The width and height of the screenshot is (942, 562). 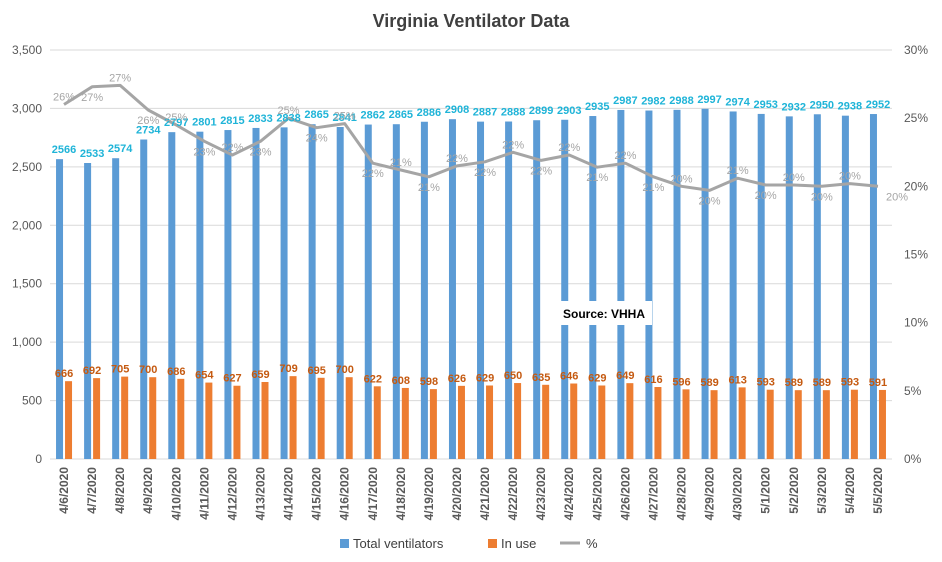 I want to click on y-axis-right: 0% 5% 10% 15% 20% 25% 30%, so click(x=916, y=254).